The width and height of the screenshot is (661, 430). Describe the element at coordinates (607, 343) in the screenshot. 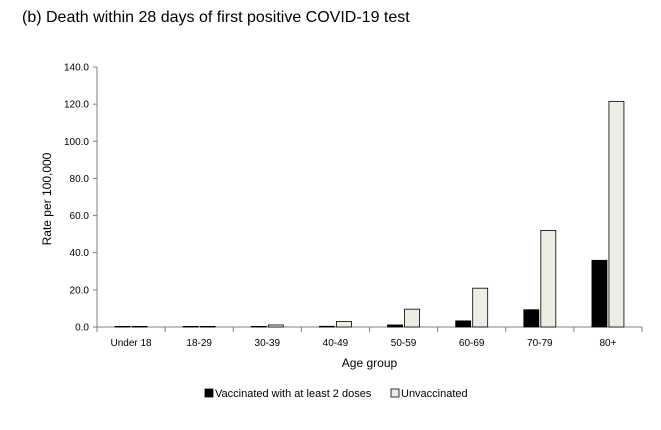

I see `x-tick-label: 80+` at that location.